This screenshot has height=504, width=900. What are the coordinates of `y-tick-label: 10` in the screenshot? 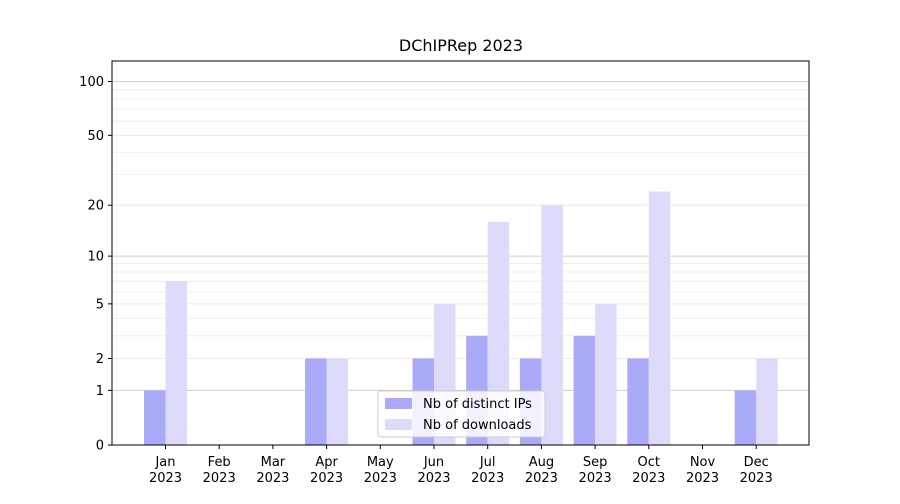 It's located at (95, 257).